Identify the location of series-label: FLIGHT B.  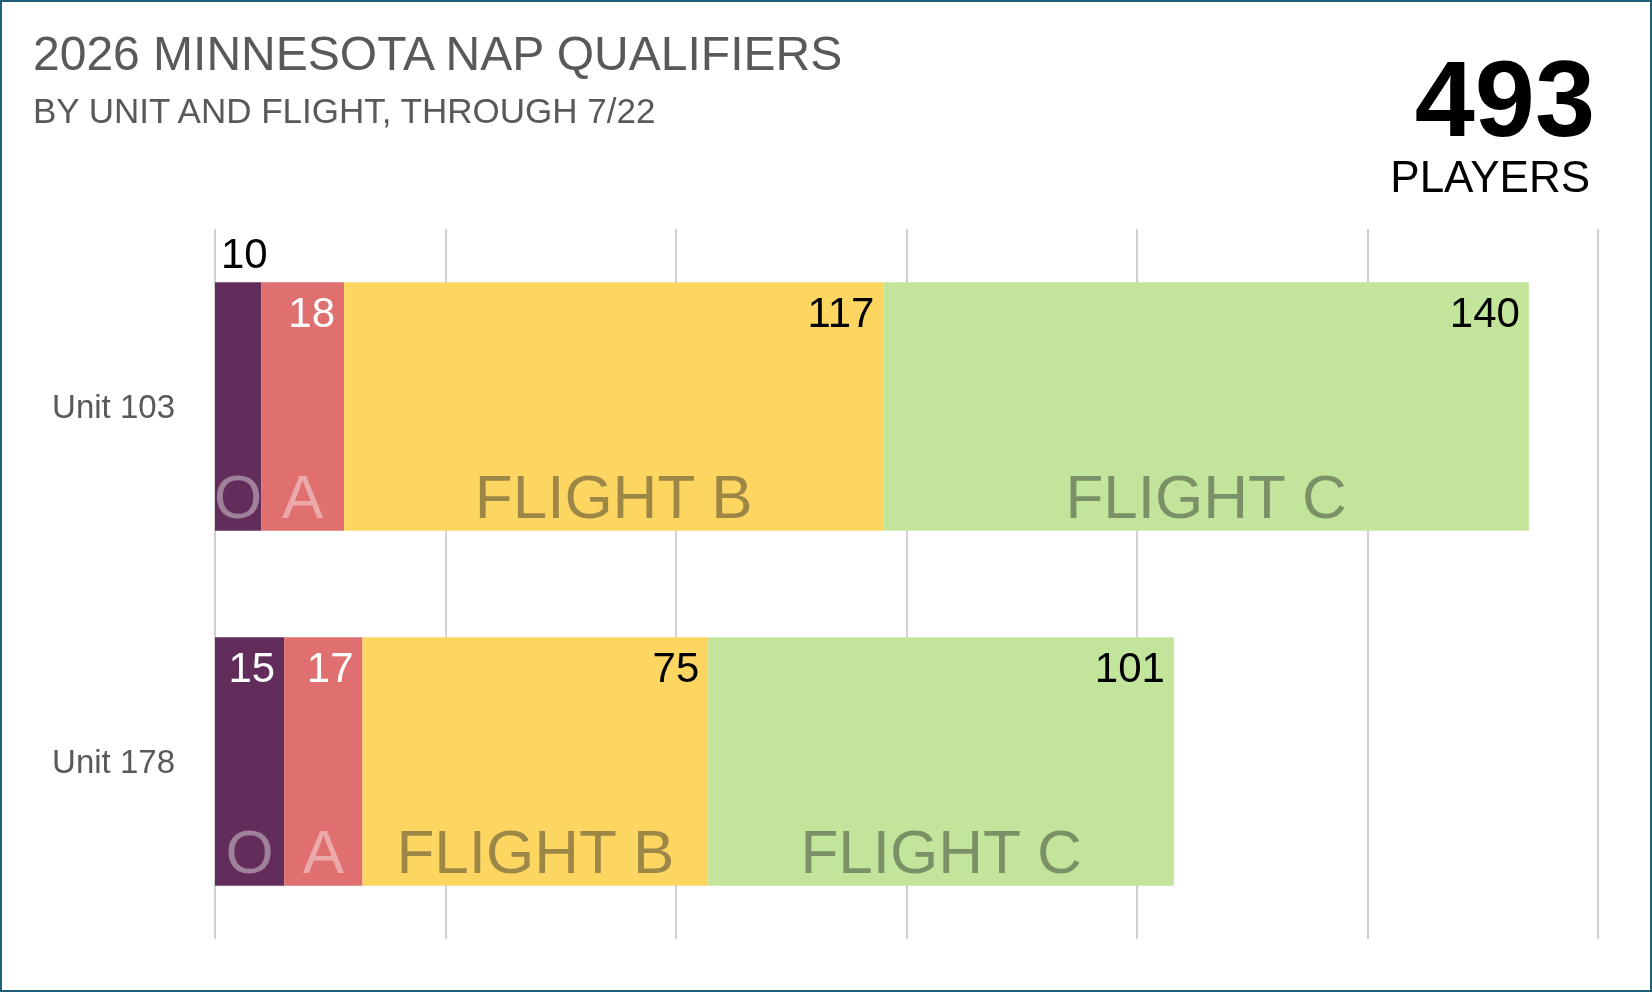
(613, 496).